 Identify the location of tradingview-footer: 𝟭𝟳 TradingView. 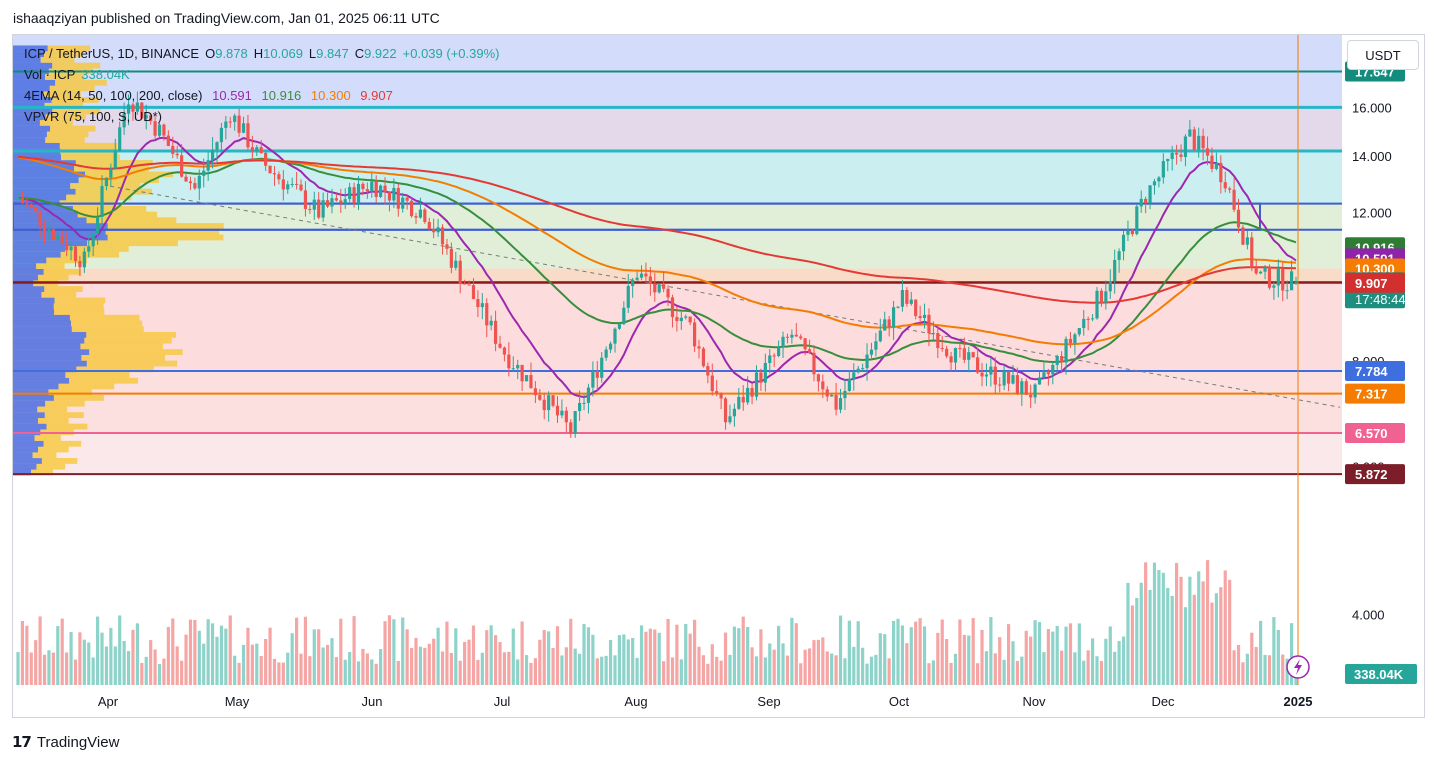
(65, 742).